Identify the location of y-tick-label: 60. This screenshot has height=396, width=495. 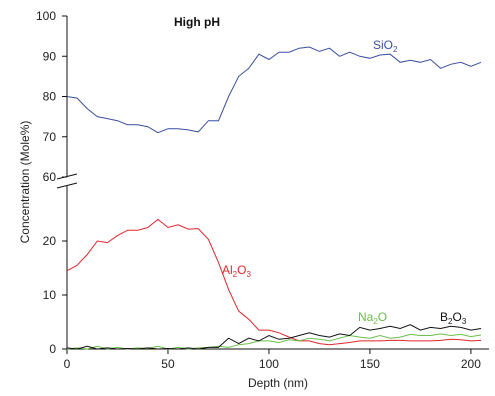
(50, 177).